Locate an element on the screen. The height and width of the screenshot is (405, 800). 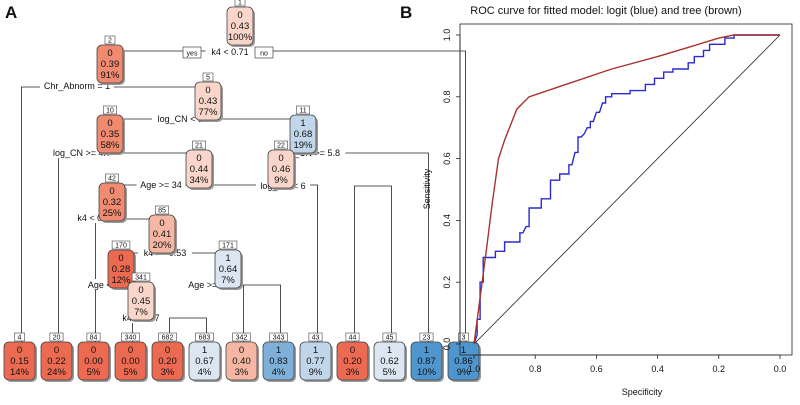
node-percent: 5% is located at coordinates (390, 372).